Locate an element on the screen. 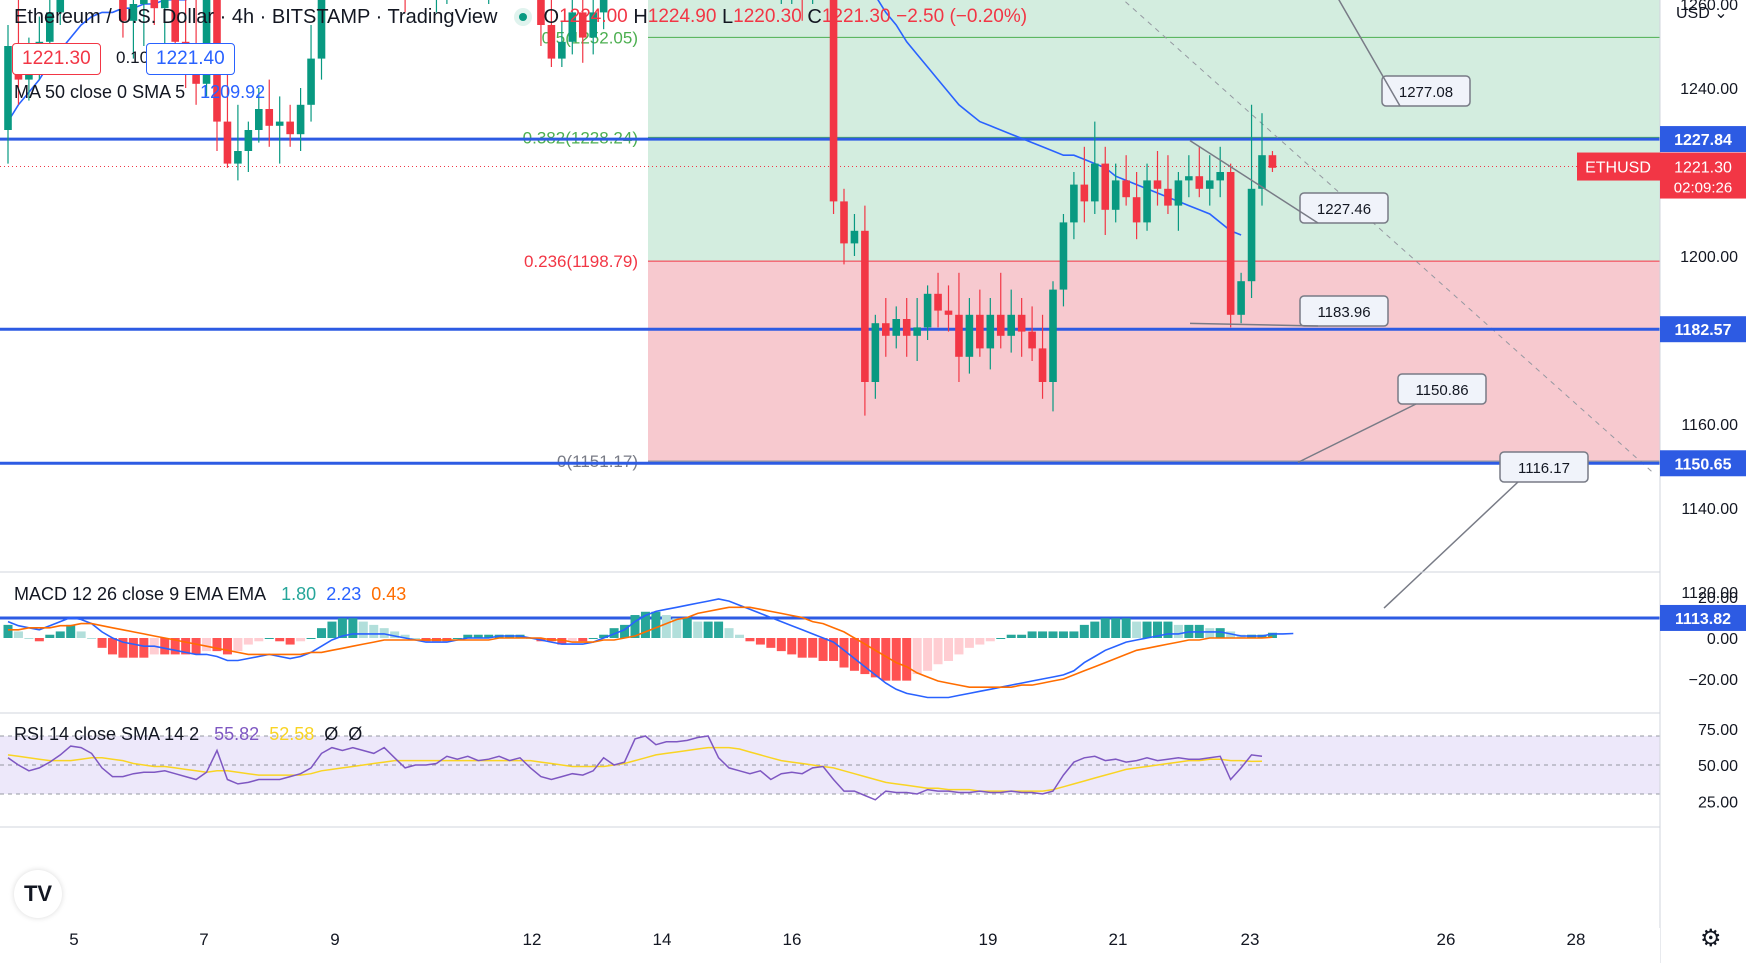 The width and height of the screenshot is (1746, 963). ohlc-change: −2.50 (−0.20%) is located at coordinates (962, 16).